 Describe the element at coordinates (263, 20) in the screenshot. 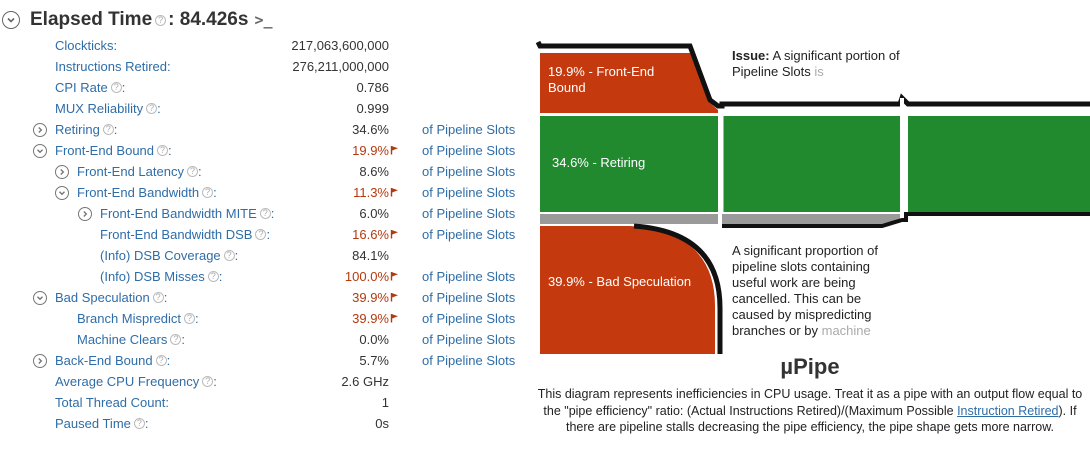

I see `command-line-icon: >_` at that location.